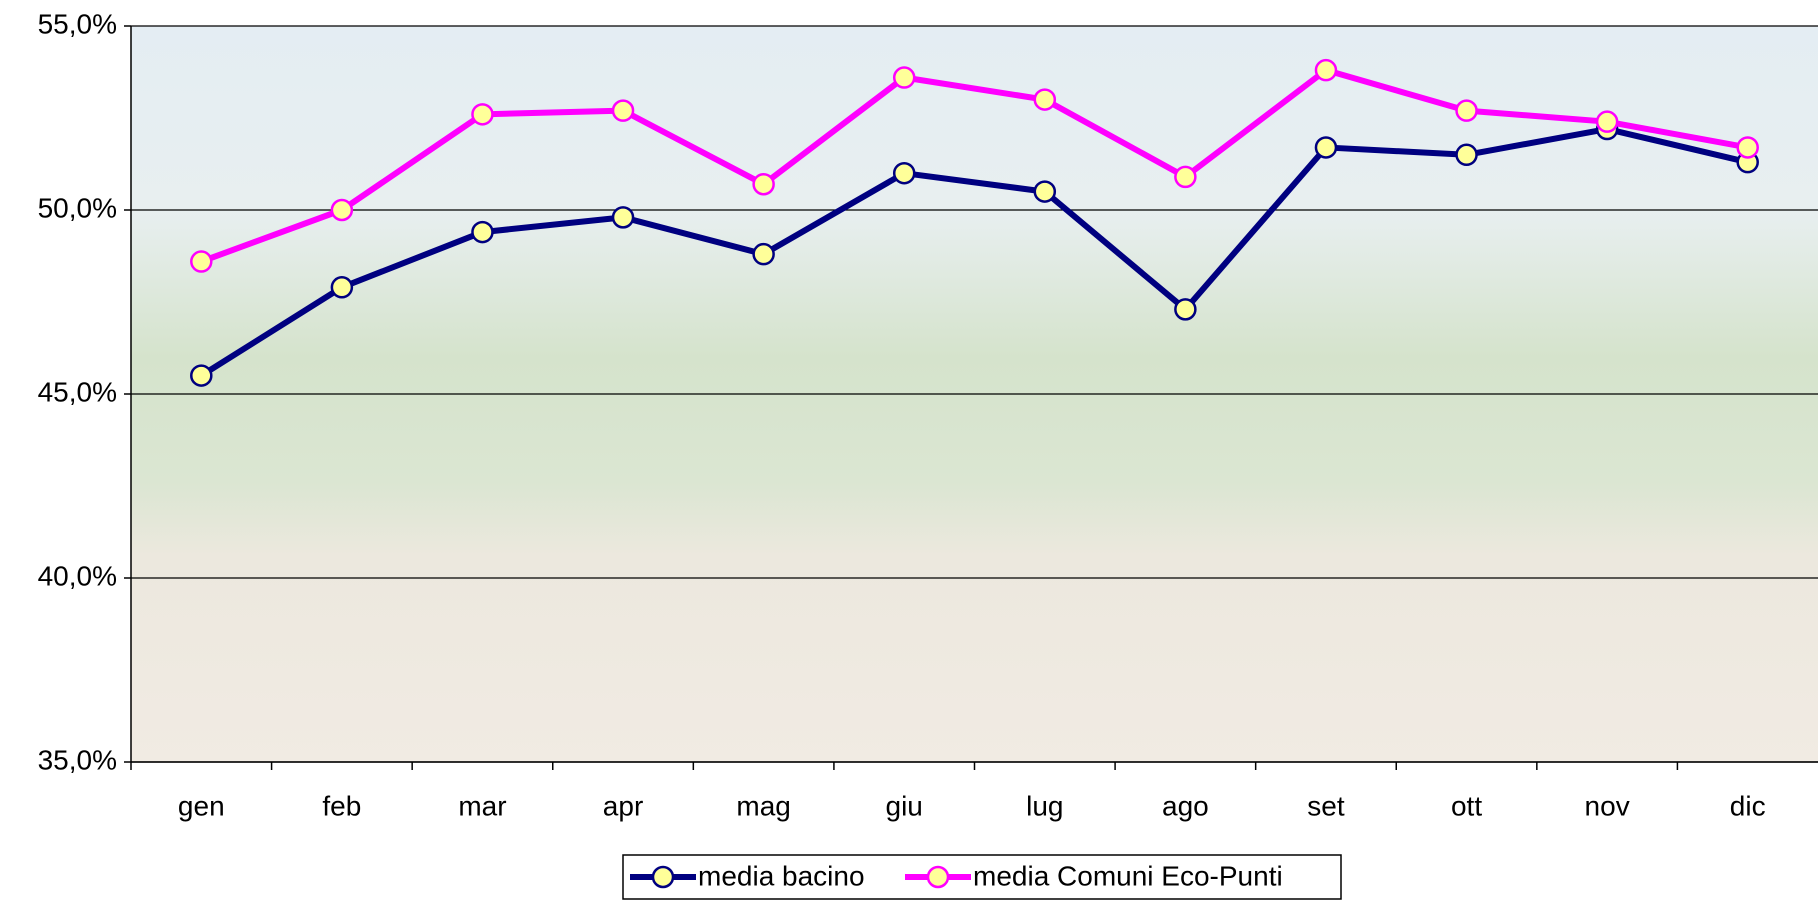 This screenshot has width=1818, height=901. I want to click on x-tick-label: giu, so click(904, 805).